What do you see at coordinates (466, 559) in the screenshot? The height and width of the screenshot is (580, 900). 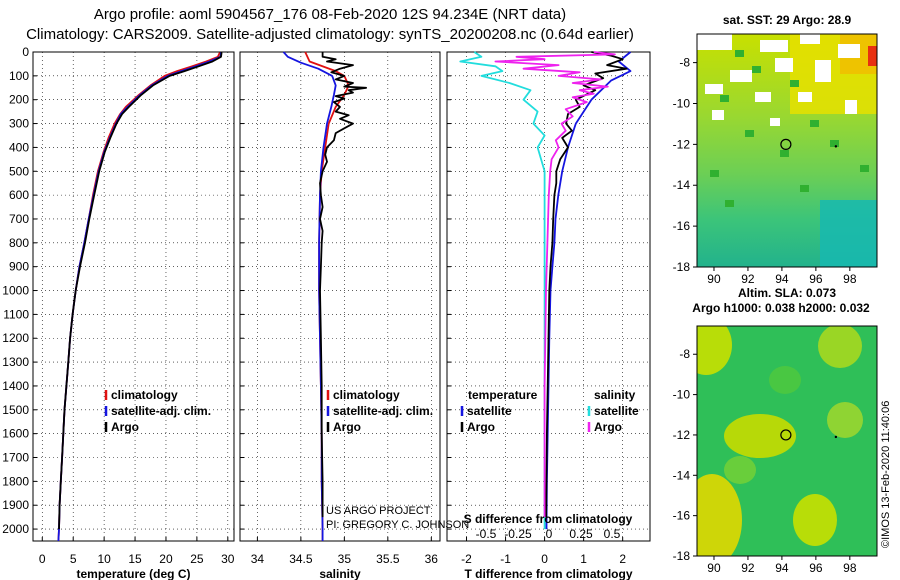 I see `x-tick-label: -2` at bounding box center [466, 559].